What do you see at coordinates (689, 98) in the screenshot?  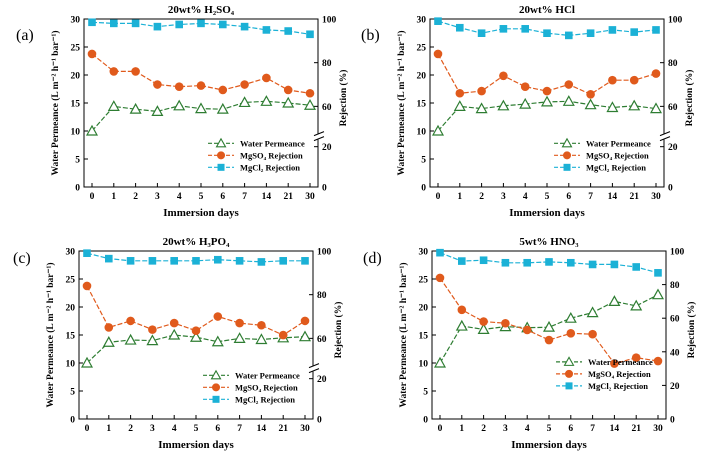 I see `y2-axis-label: Rejection (%)` at bounding box center [689, 98].